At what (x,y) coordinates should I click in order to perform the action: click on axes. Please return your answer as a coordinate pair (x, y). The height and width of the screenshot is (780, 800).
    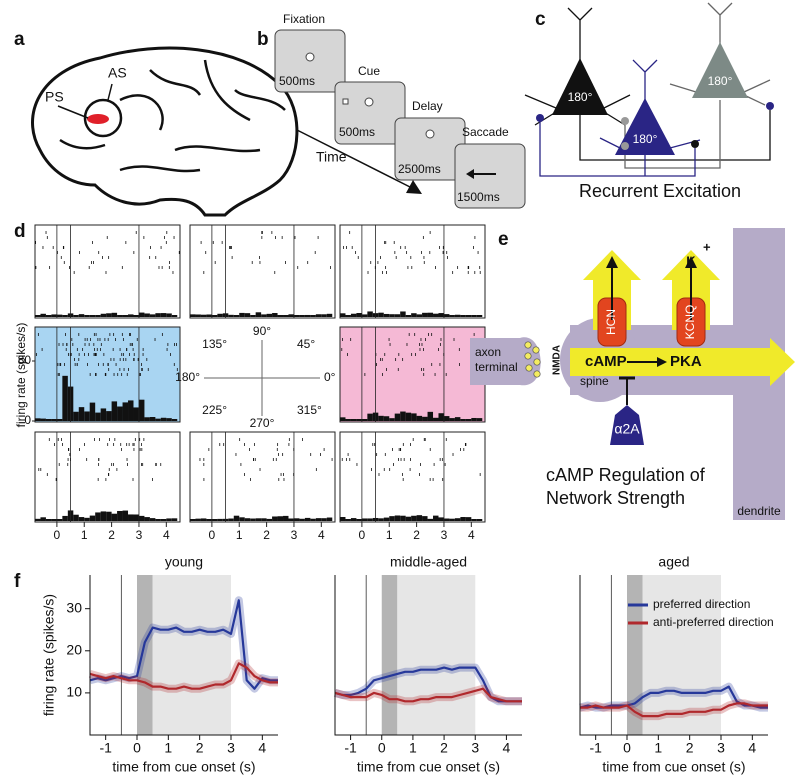
    Looking at the image, I should click on (673, 655).